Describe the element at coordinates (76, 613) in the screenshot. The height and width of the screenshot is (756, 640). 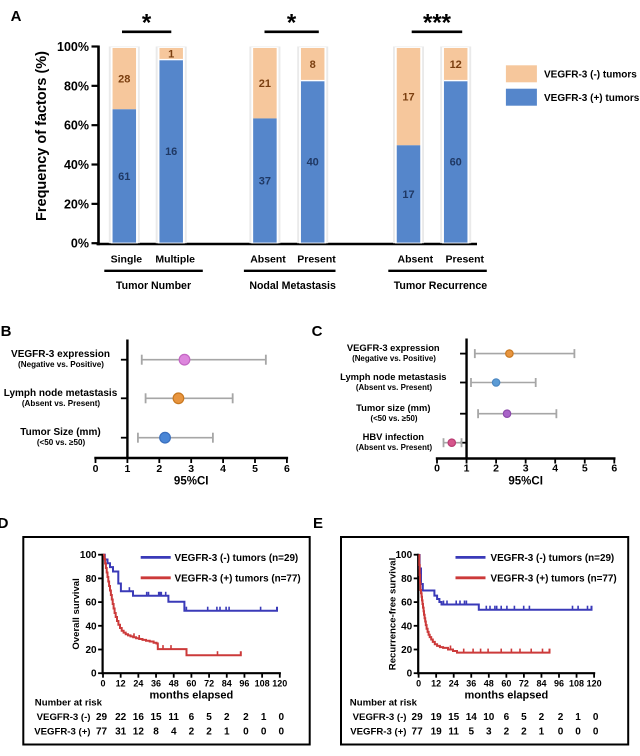
I see `svg-text: Overall survival` at that location.